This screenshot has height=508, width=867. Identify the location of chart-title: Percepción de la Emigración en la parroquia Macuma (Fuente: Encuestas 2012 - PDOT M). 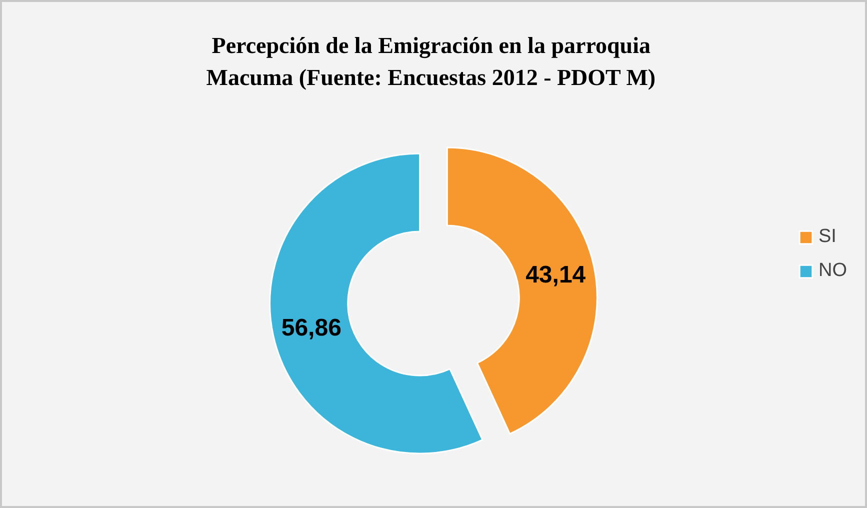
(431, 61).